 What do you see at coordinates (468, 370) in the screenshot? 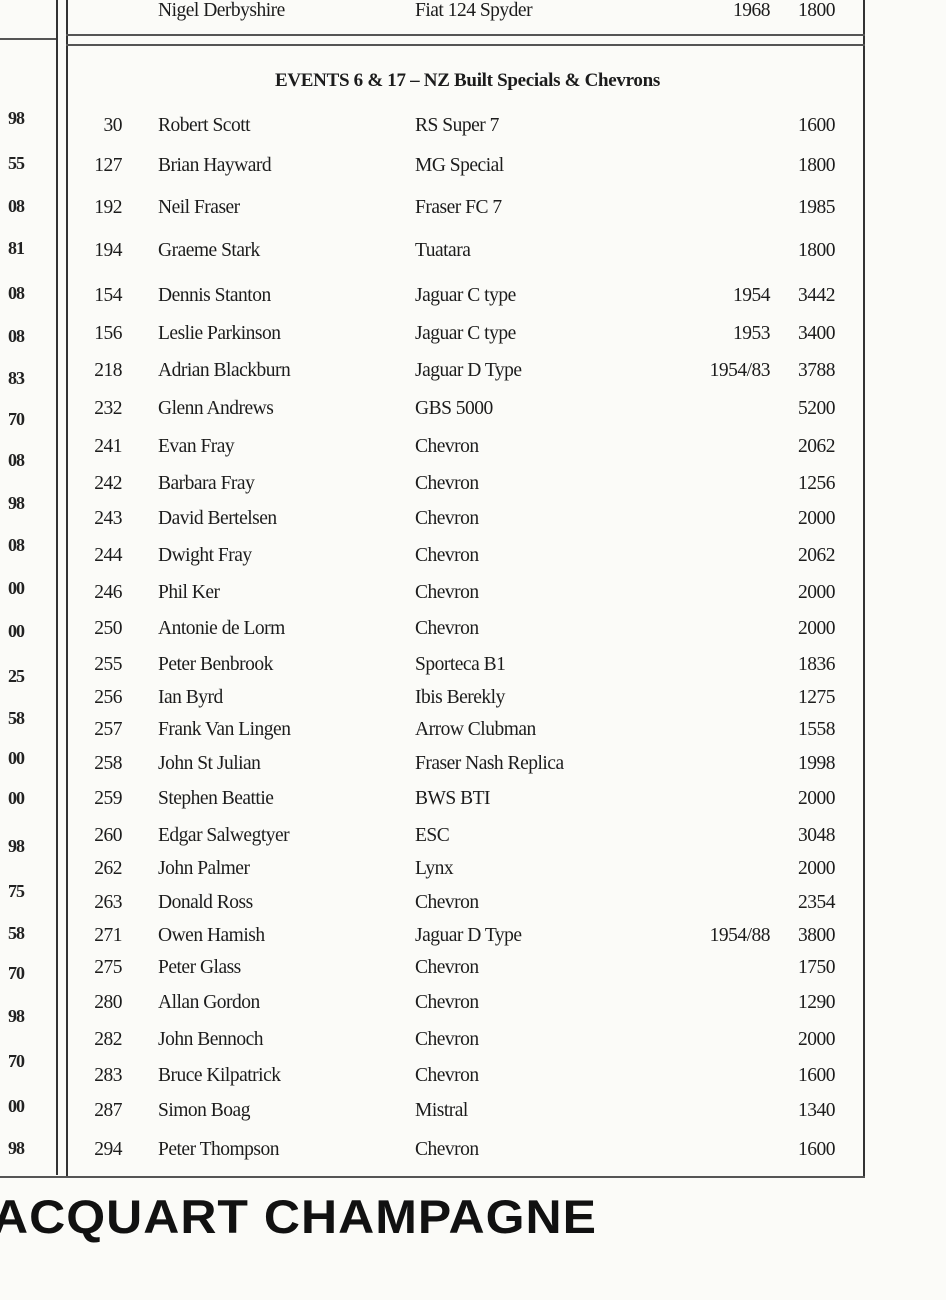
I see `car-model: Jaguar D Type` at bounding box center [468, 370].